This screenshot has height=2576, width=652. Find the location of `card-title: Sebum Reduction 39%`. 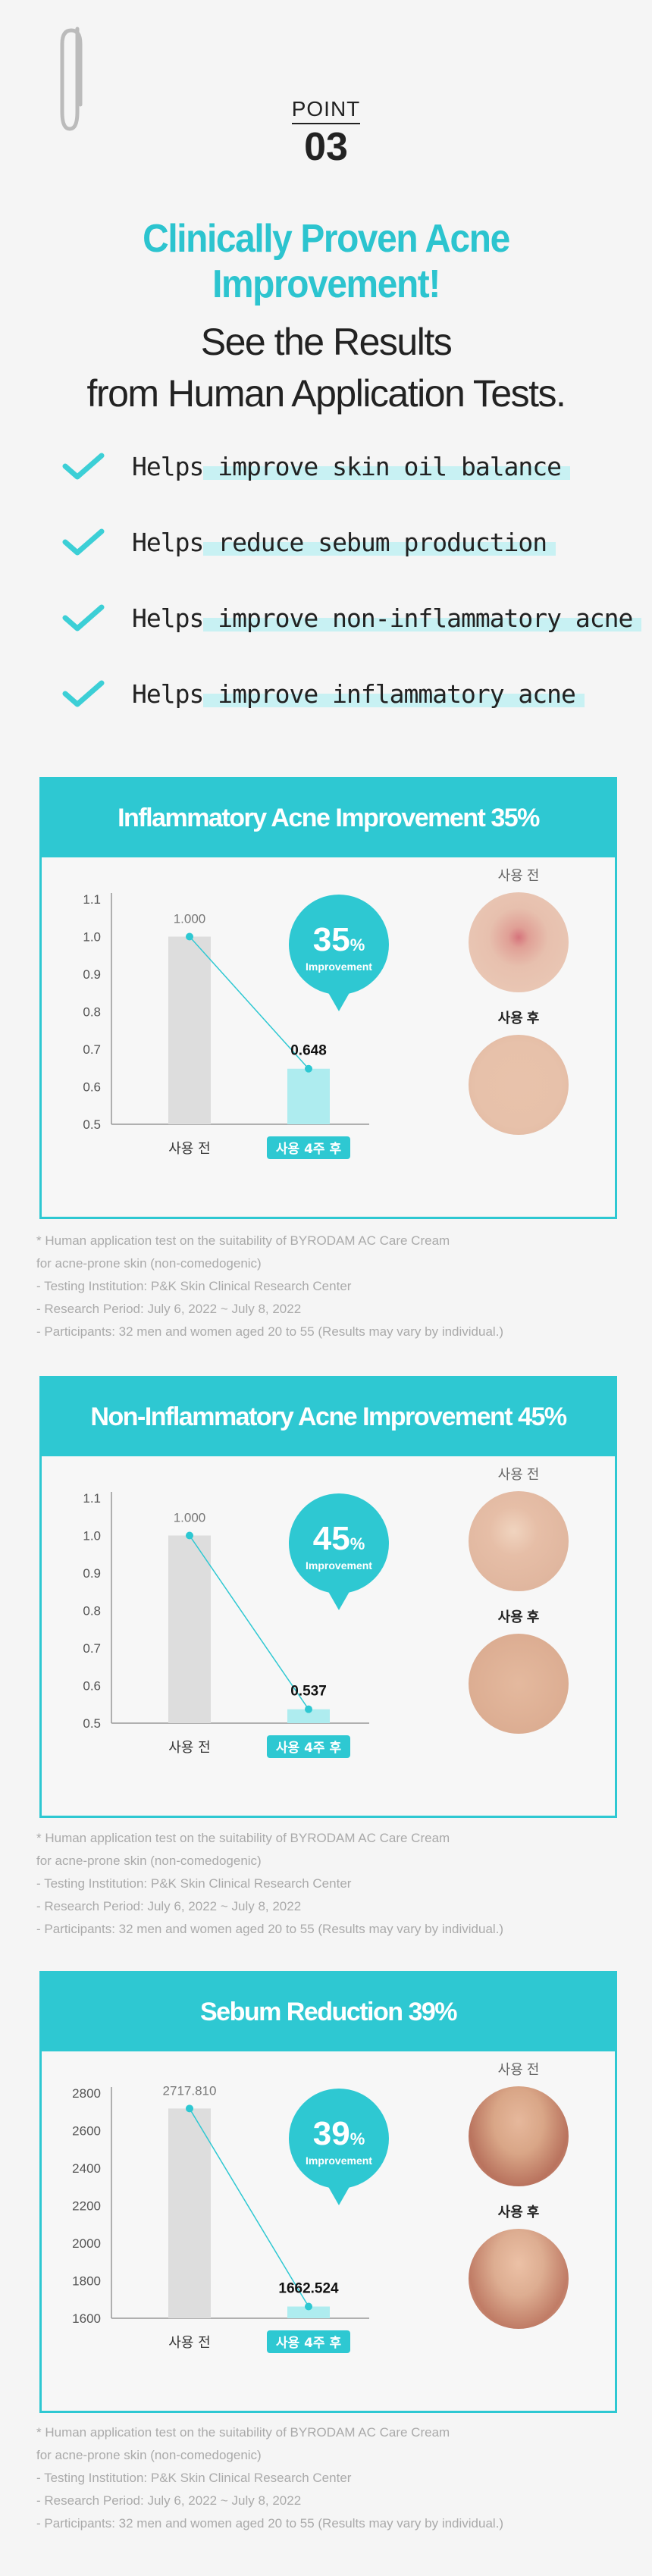

card-title: Sebum Reduction 39% is located at coordinates (328, 2012).